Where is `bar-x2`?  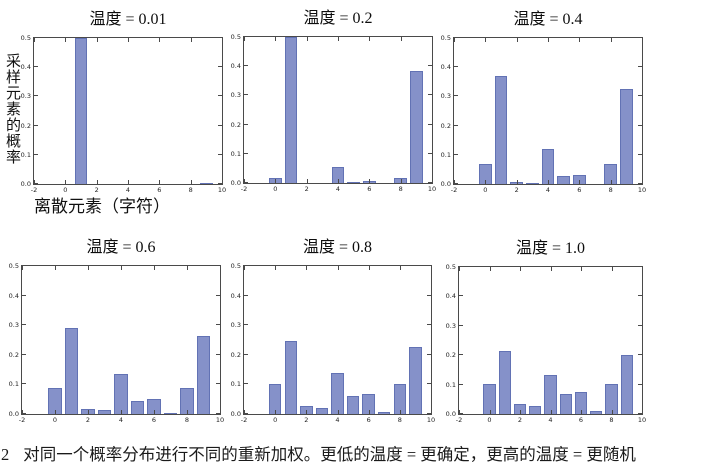 bar-x2 is located at coordinates (520, 408).